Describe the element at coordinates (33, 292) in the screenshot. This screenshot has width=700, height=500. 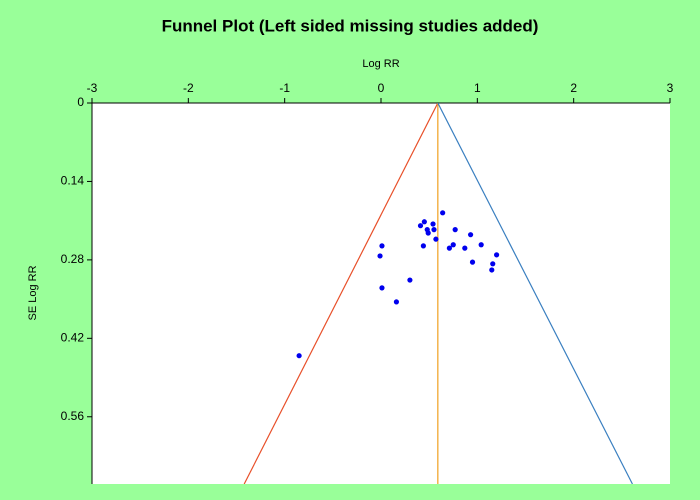
I see `y-axis-label: SE Log RR` at that location.